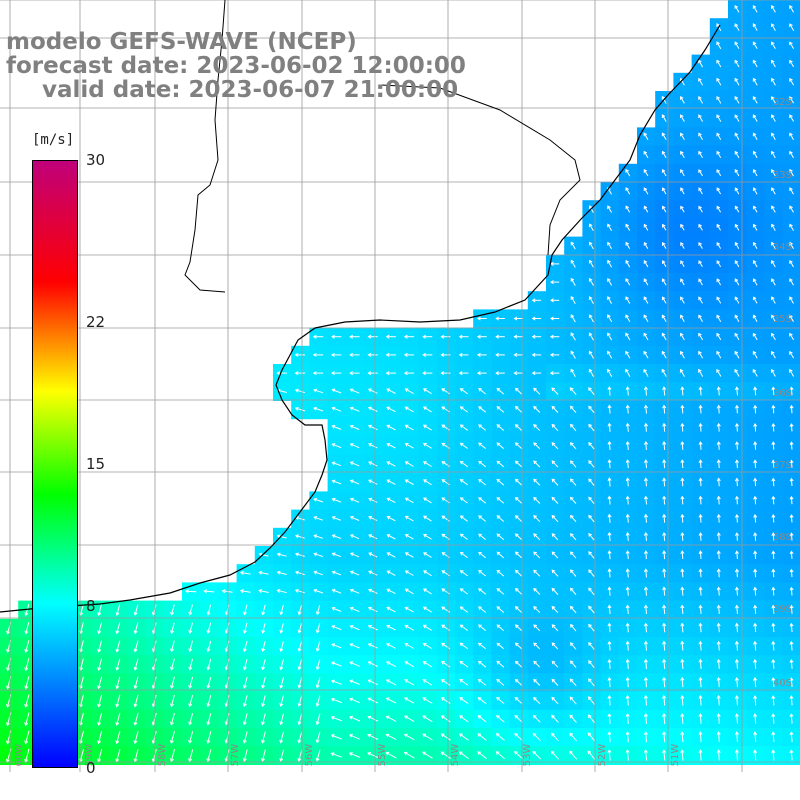  What do you see at coordinates (382, 755) in the screenshot?
I see `longitude-label: 55W` at bounding box center [382, 755].